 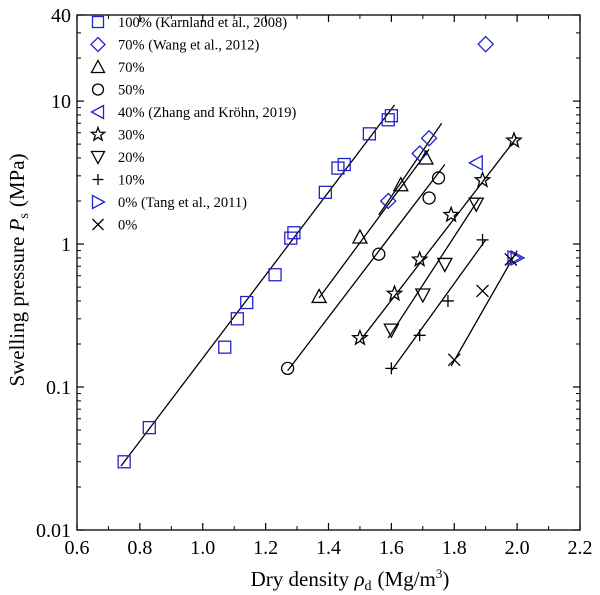 I want to click on legend-label: 20%, so click(x=131, y=158).